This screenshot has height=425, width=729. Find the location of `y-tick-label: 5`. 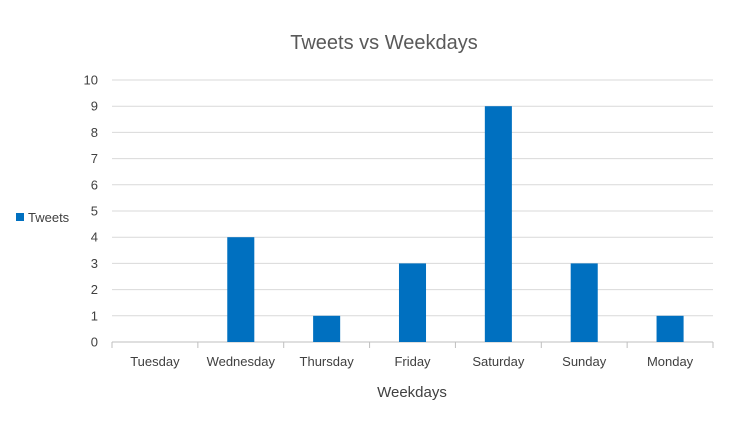

y-tick-label: 5 is located at coordinates (94, 211).